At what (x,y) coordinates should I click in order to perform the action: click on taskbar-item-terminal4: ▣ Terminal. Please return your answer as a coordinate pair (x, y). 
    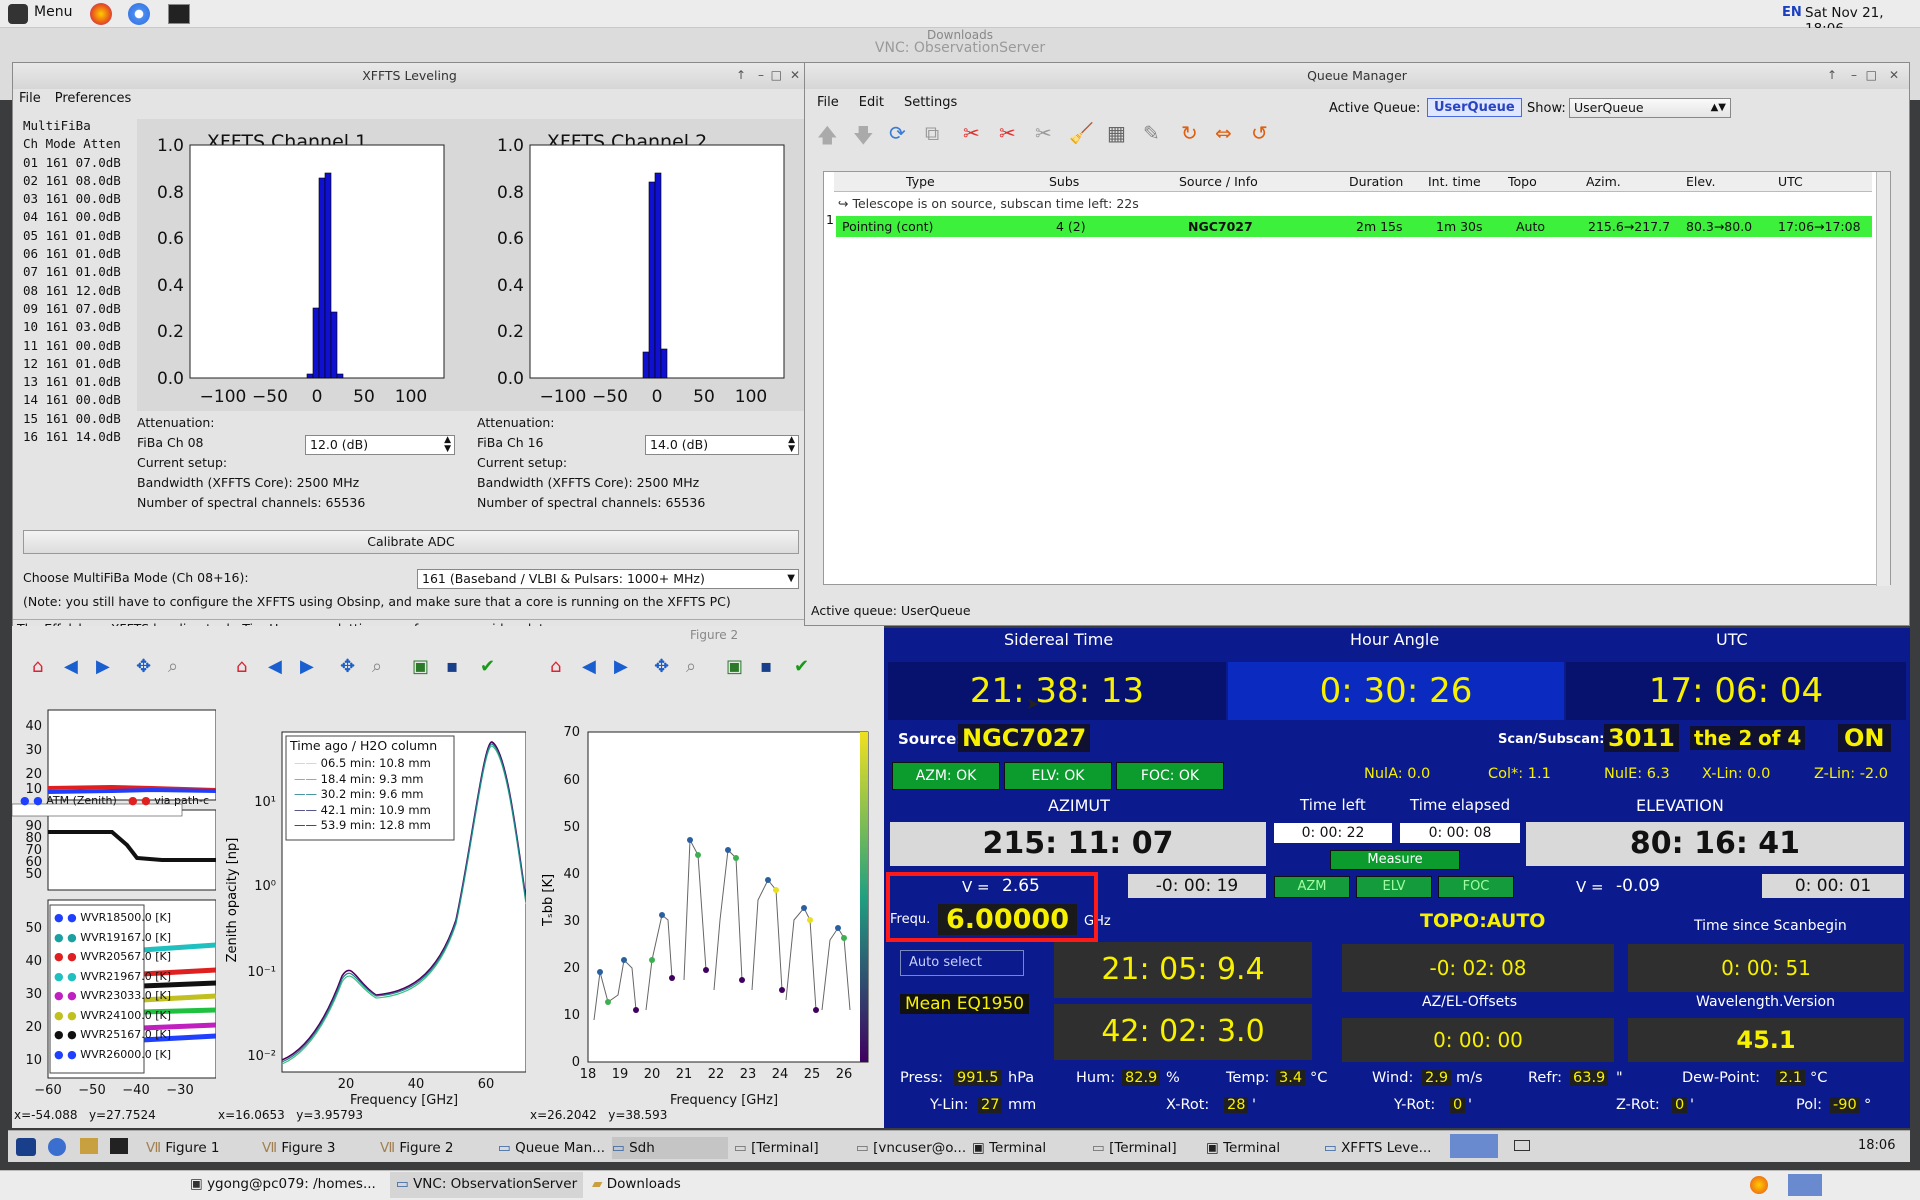
    Looking at the image, I should click on (1243, 1148).